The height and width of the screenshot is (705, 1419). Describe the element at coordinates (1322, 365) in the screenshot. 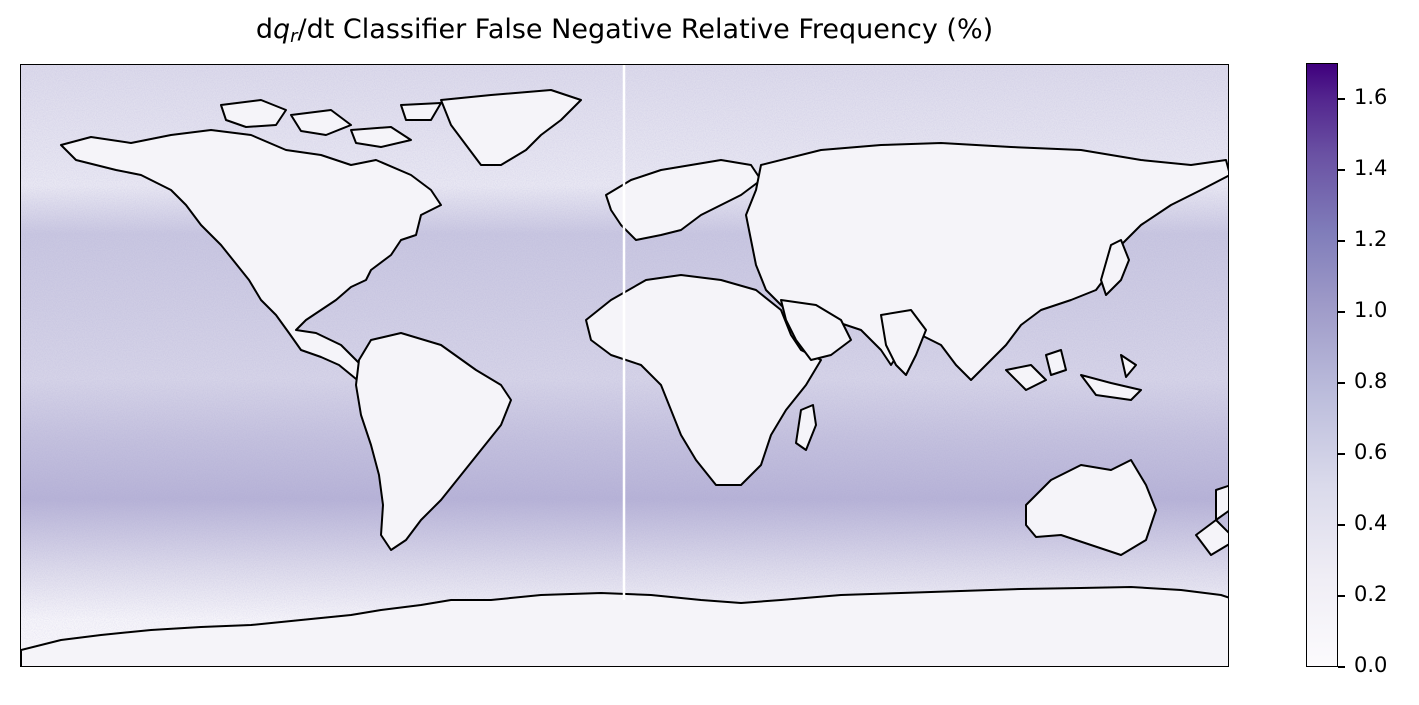

I see `colorbar` at that location.